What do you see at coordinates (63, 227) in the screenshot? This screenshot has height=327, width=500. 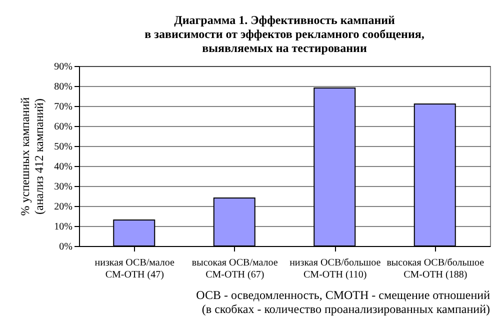 I see `y-tick-label: 10%` at bounding box center [63, 227].